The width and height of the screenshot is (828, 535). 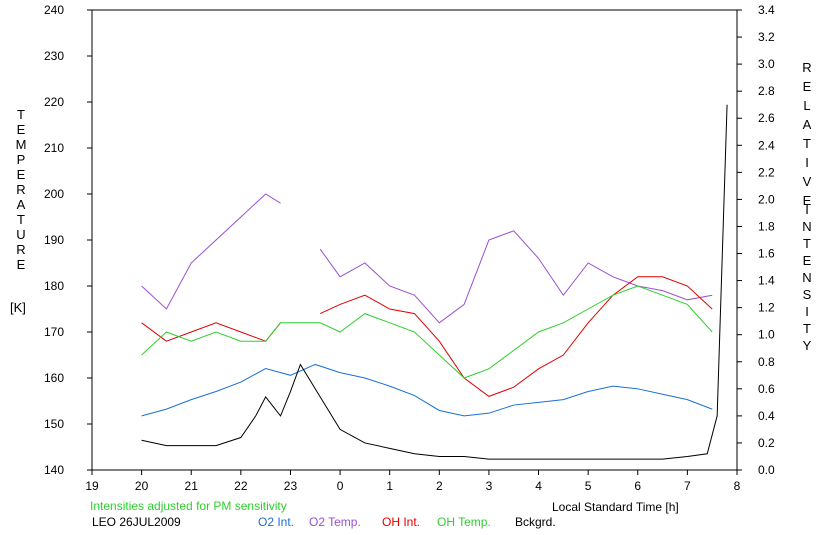 I want to click on right-axis-letter: R, so click(x=807, y=67).